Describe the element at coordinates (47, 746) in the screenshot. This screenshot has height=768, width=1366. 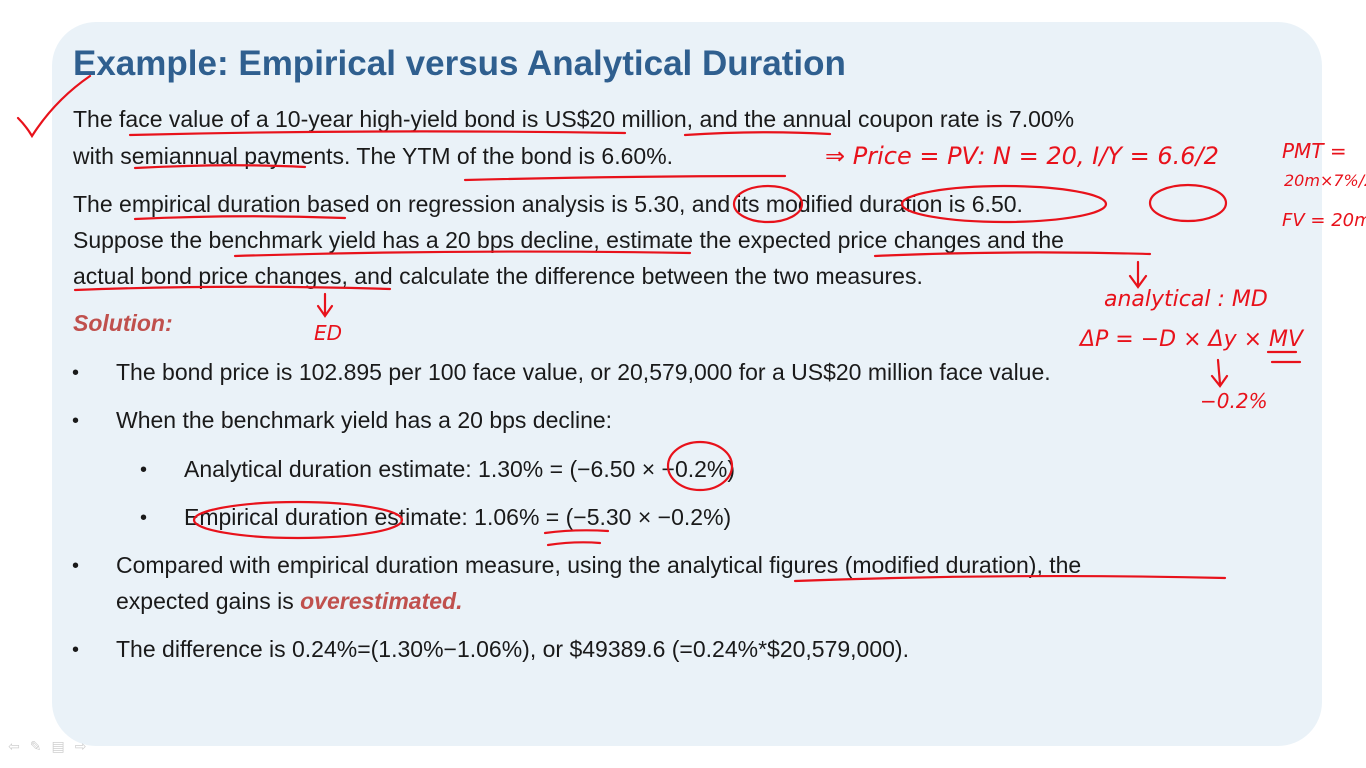
I see `slide-nav-controls: ⇦ ✎ ▤ ⇨` at that location.